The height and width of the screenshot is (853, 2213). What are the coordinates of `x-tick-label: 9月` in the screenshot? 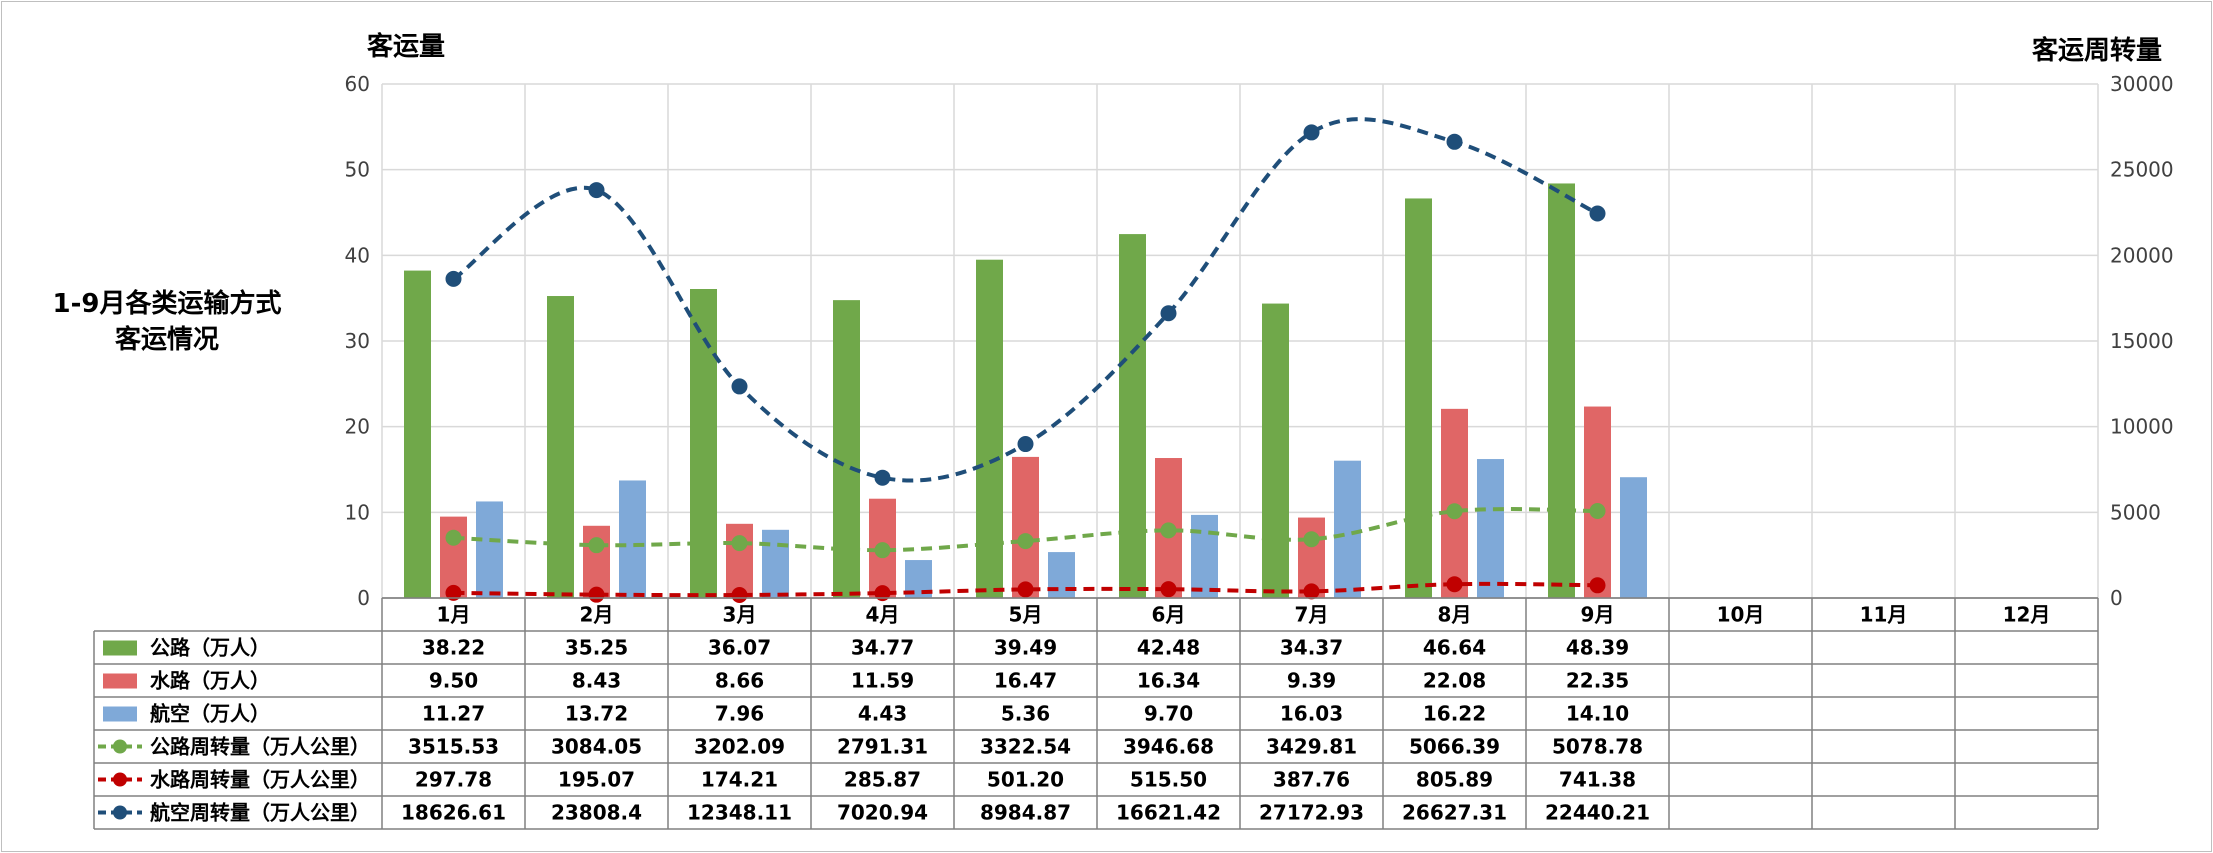 It's located at (1598, 615).